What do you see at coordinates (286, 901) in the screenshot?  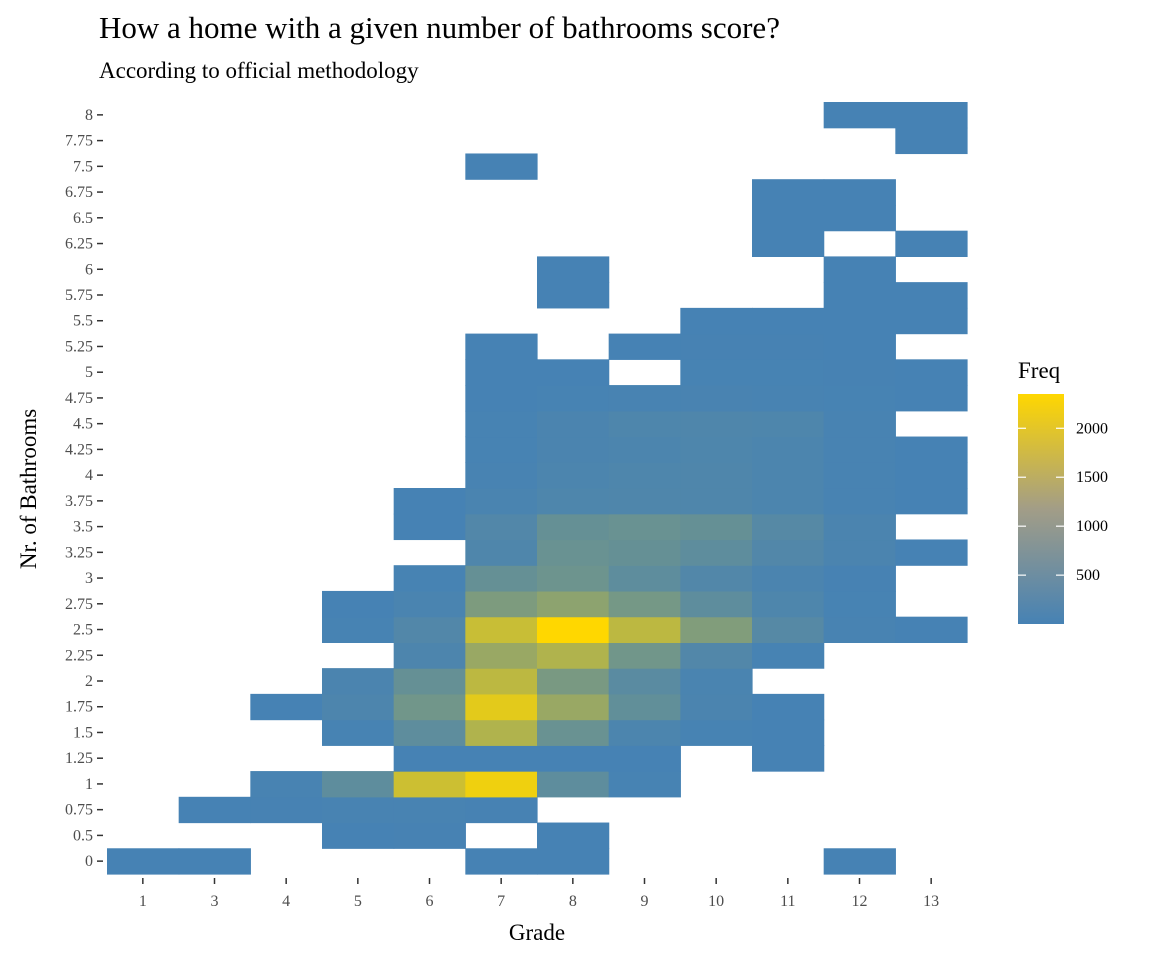 I see `x-tick-label: 4` at bounding box center [286, 901].